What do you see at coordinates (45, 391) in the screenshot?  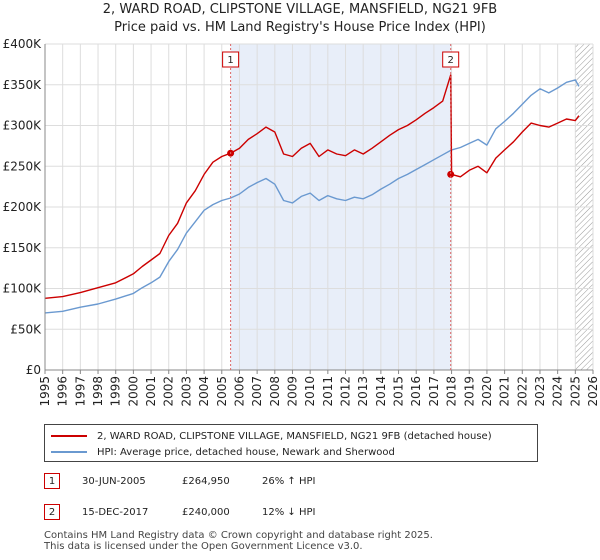 I see `x-tick-label: 1995` at bounding box center [45, 391].